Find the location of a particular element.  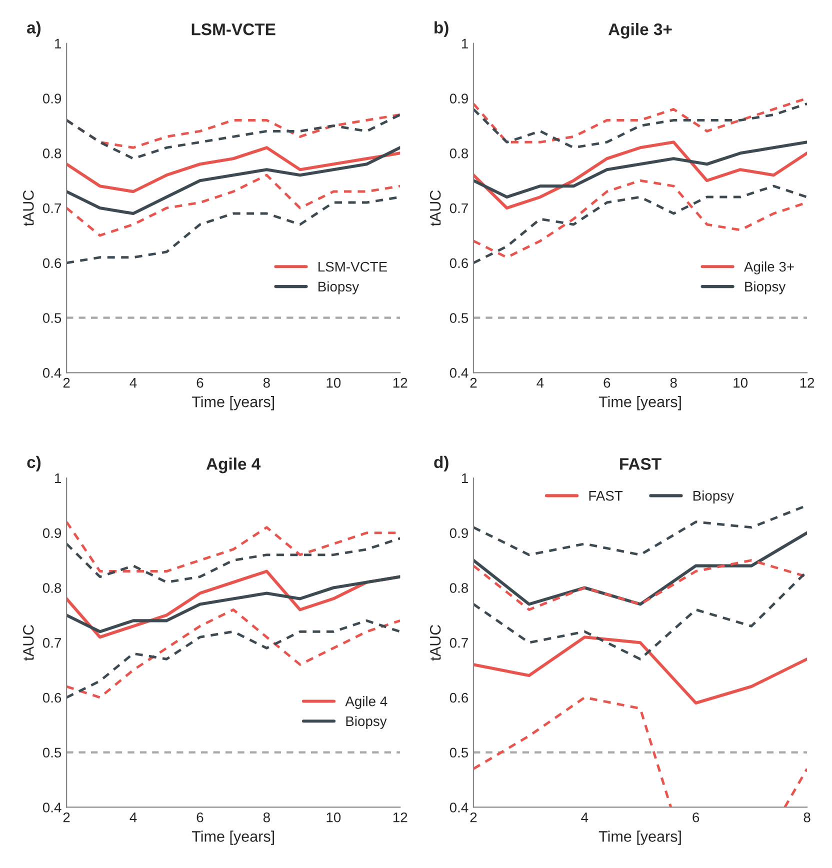

text: c) is located at coordinates (34, 464).